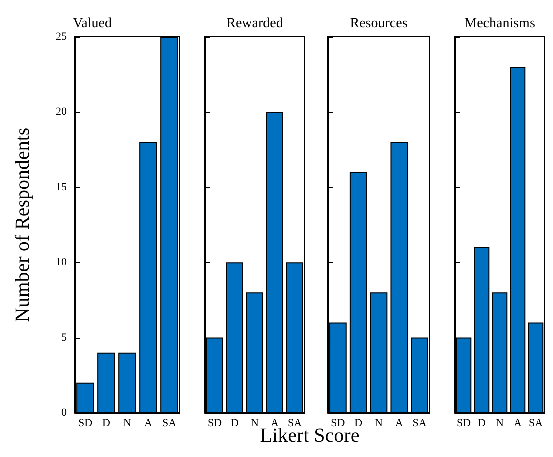 The height and width of the screenshot is (457, 553). I want to click on y-tick-label: 0, so click(65, 413).